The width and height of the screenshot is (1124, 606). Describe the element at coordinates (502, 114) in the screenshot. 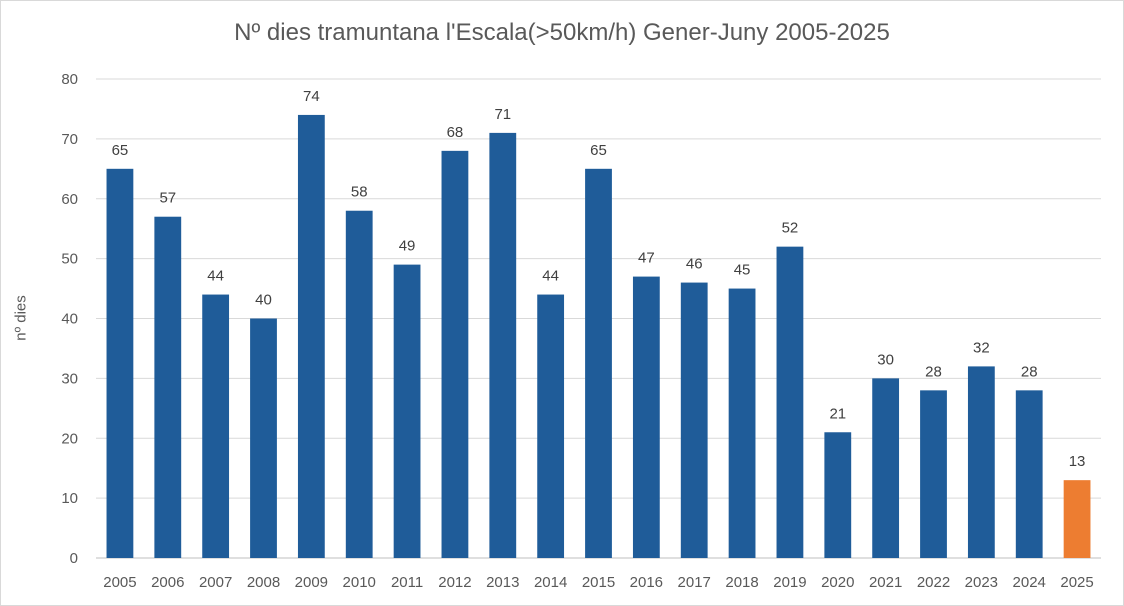

I see `data-label-2013: 71` at that location.